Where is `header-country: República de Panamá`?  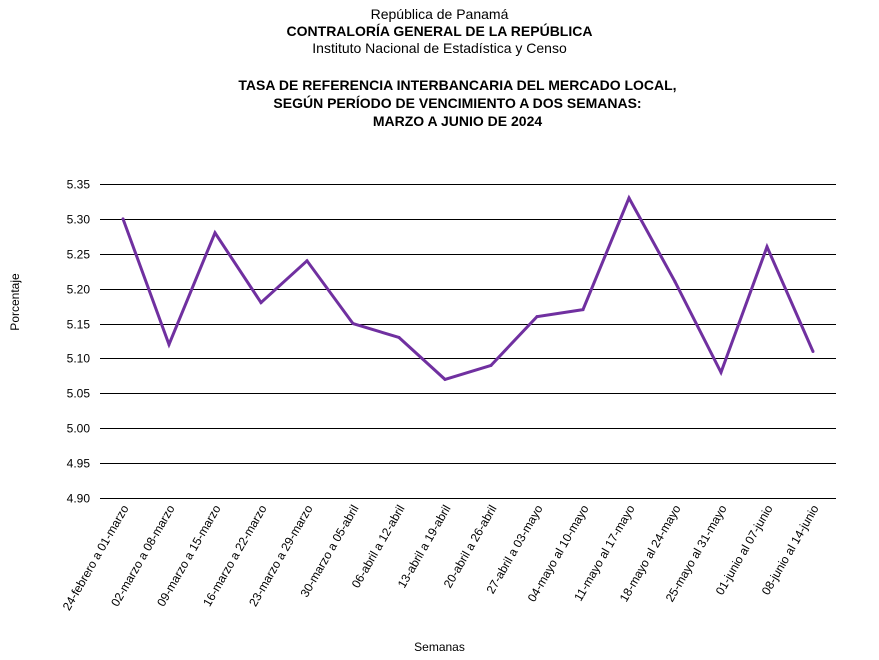 header-country: República de Panamá is located at coordinates (439, 14).